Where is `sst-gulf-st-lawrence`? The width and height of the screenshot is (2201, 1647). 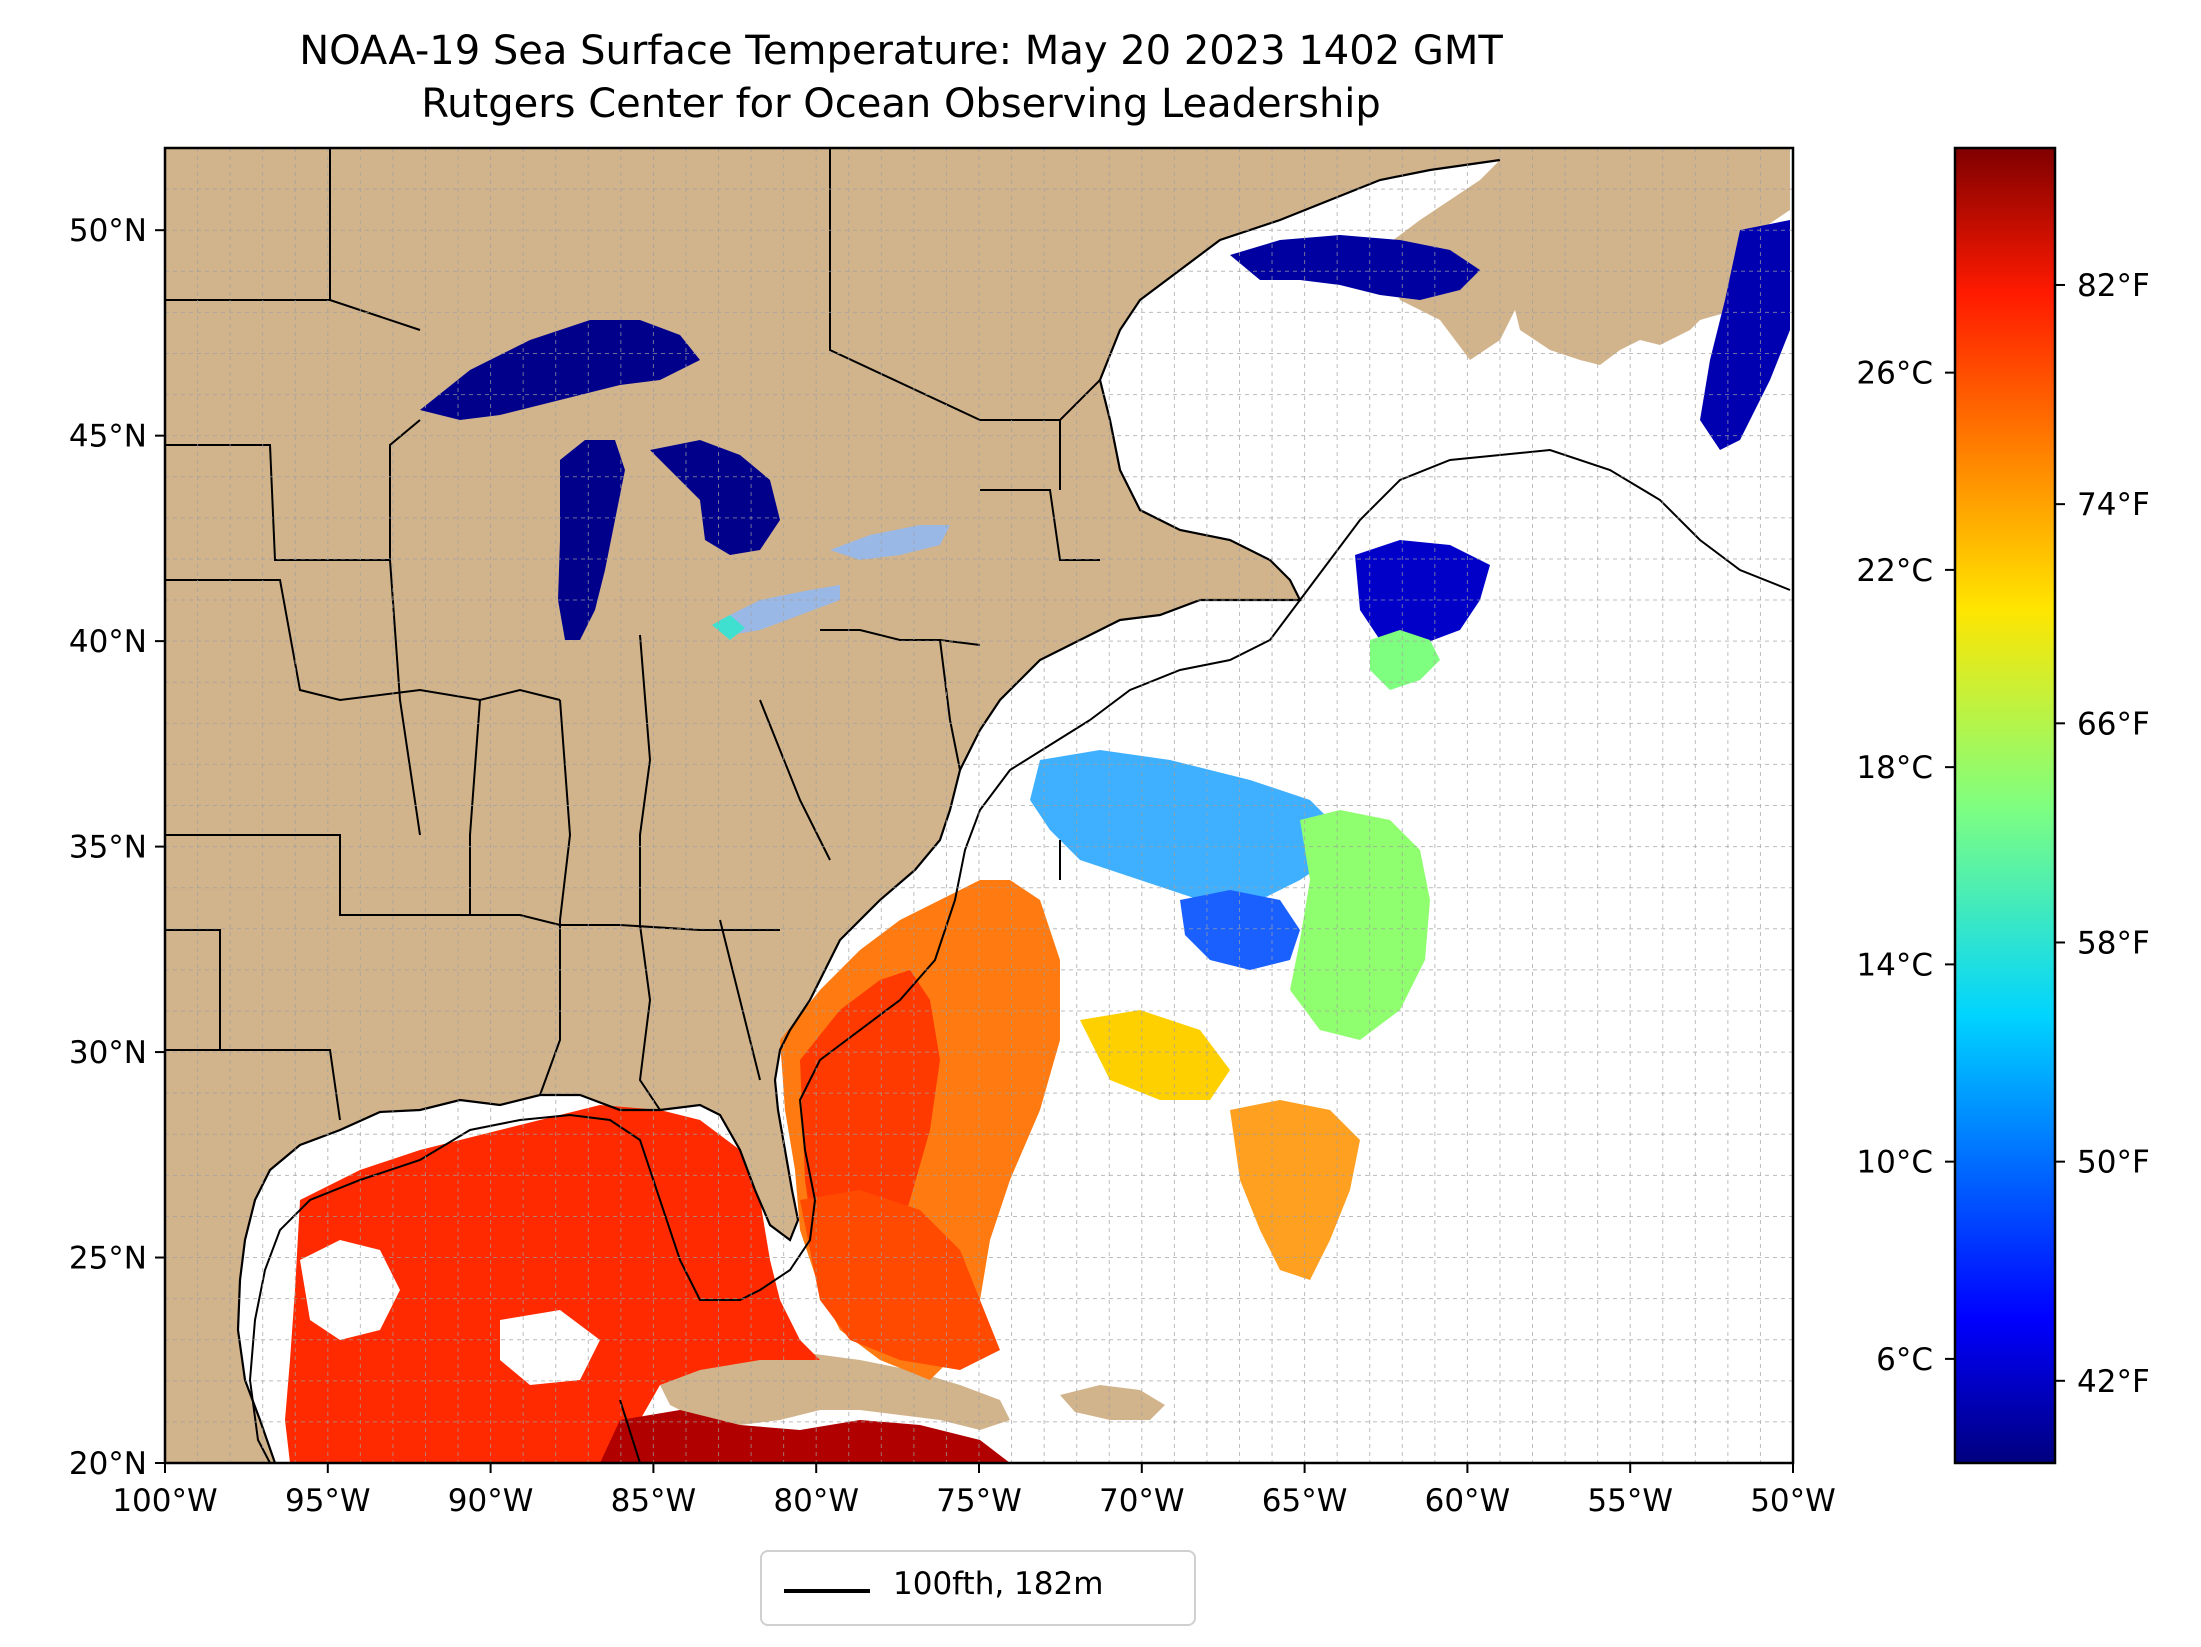
sst-gulf-st-lawrence is located at coordinates (1355, 267).